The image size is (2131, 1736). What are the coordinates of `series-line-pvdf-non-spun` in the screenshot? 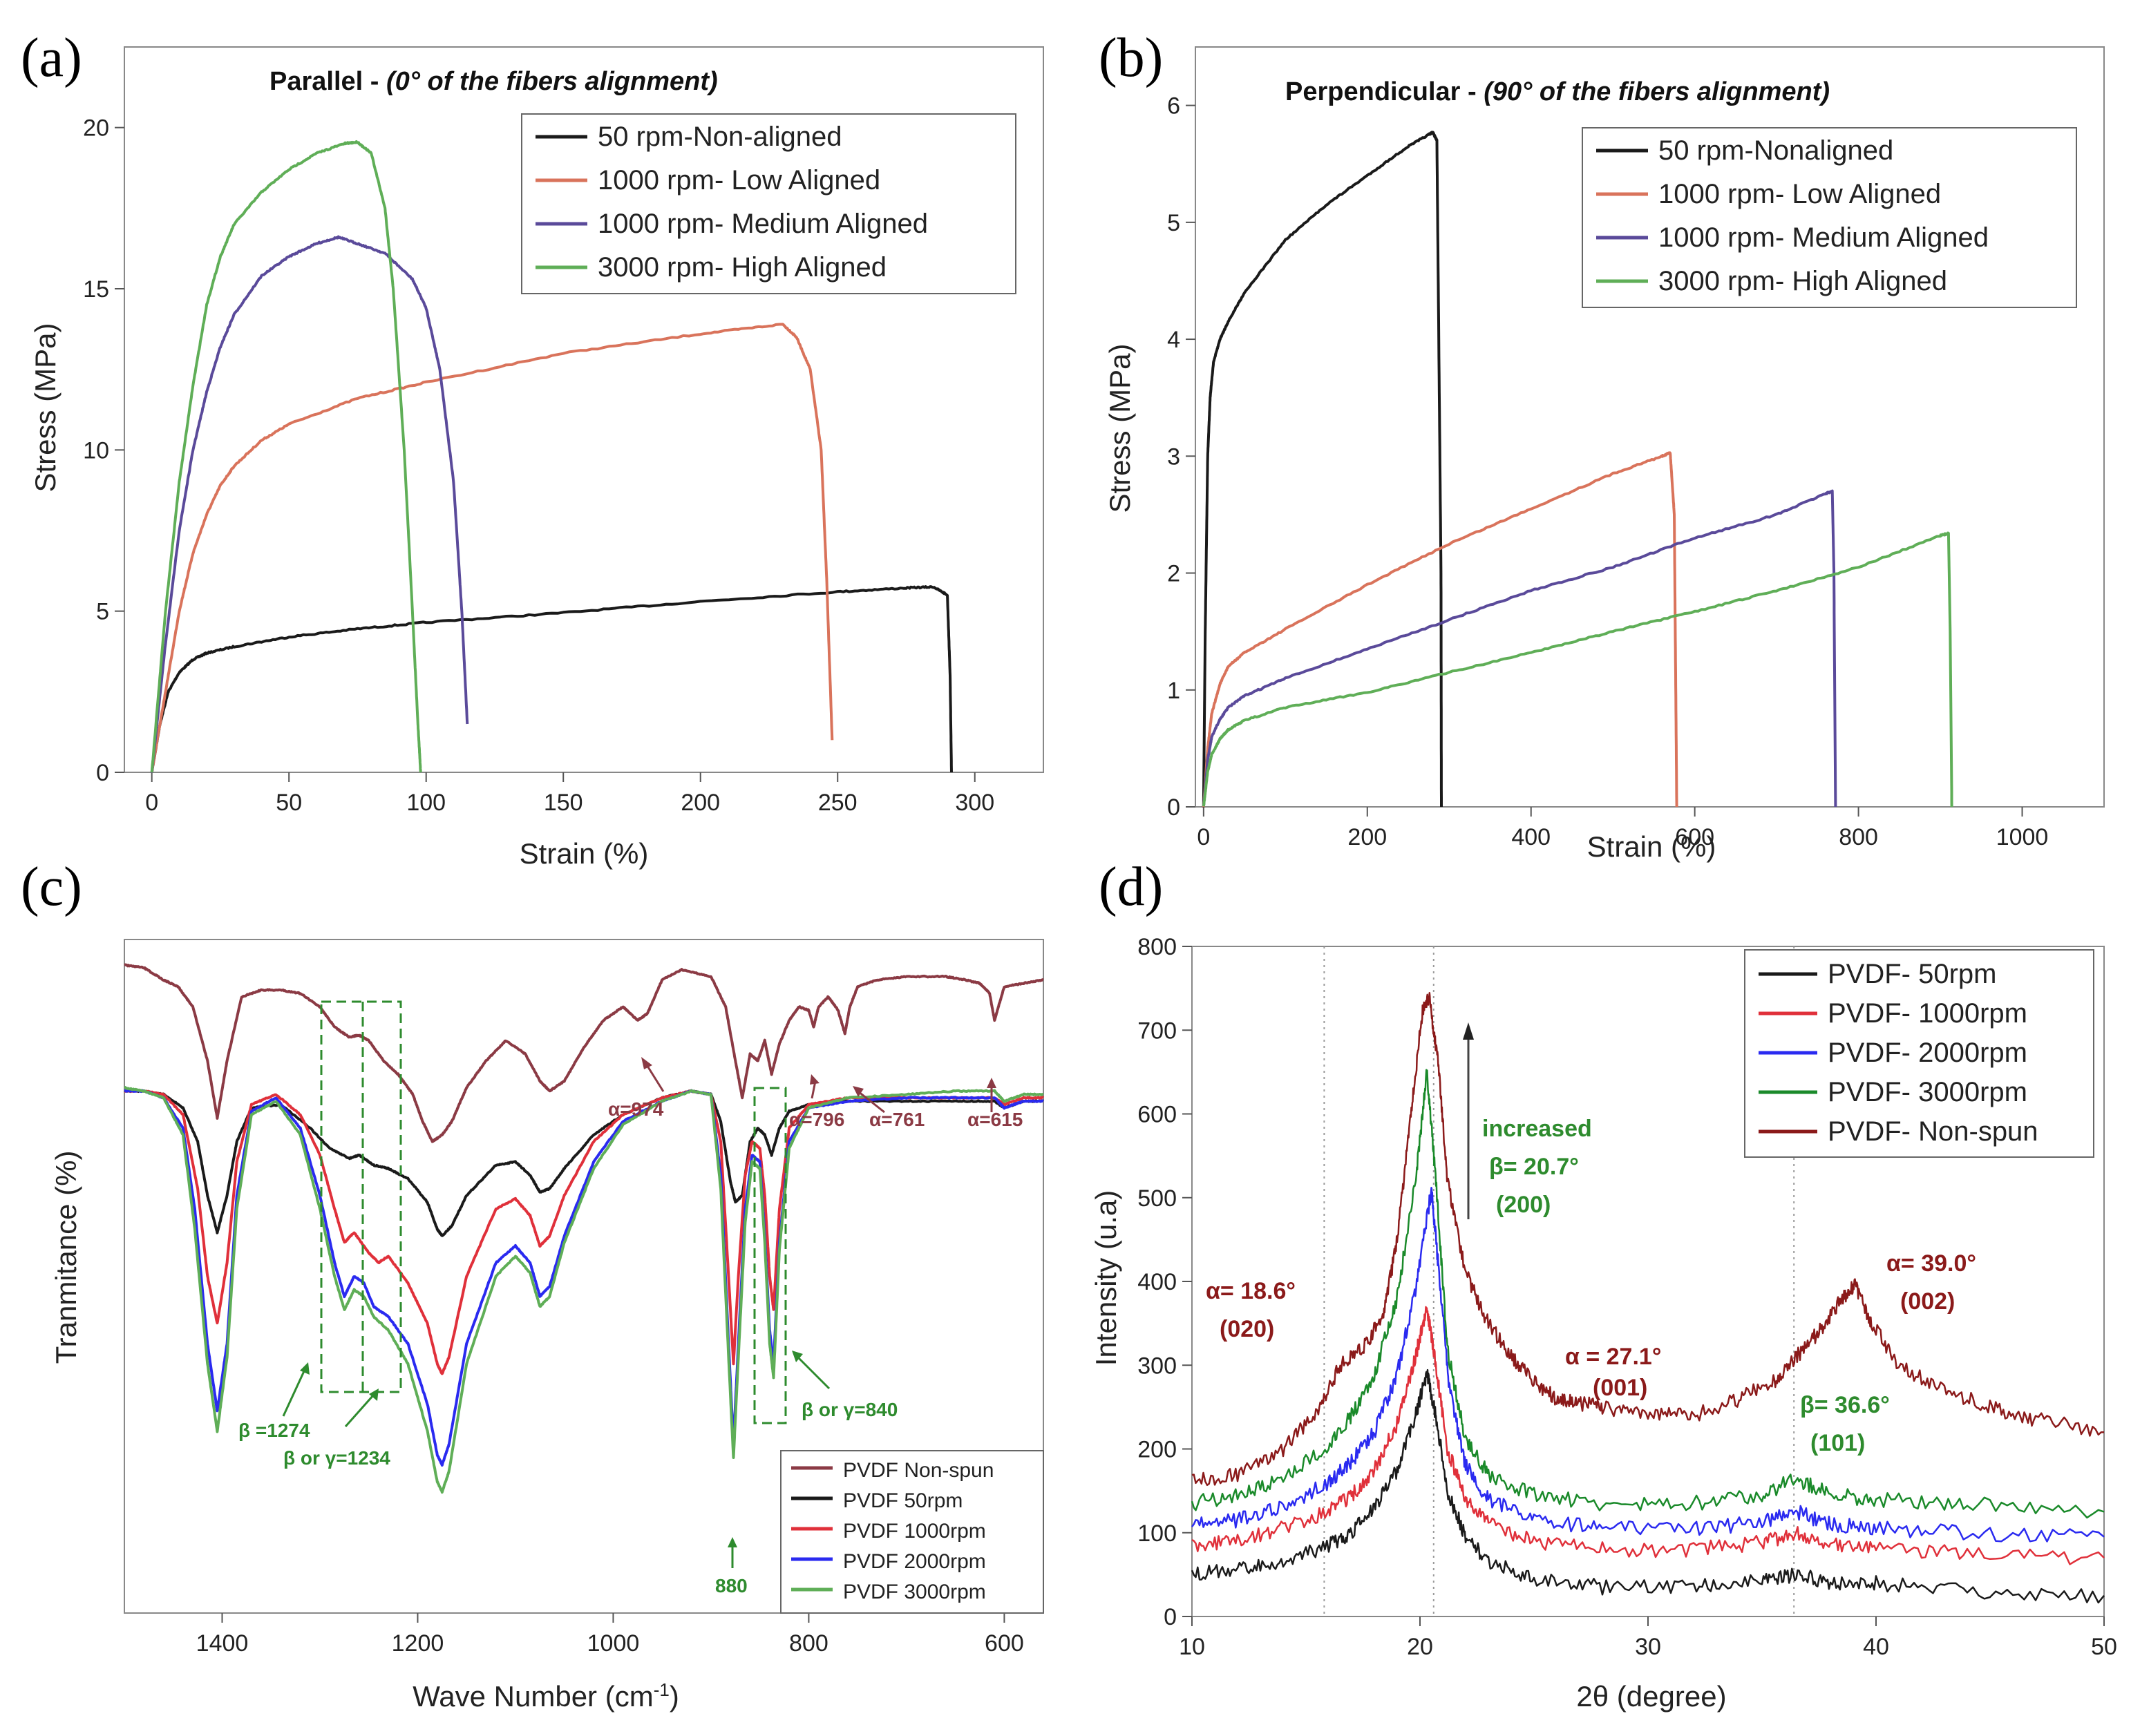 It's located at (584, 1053).